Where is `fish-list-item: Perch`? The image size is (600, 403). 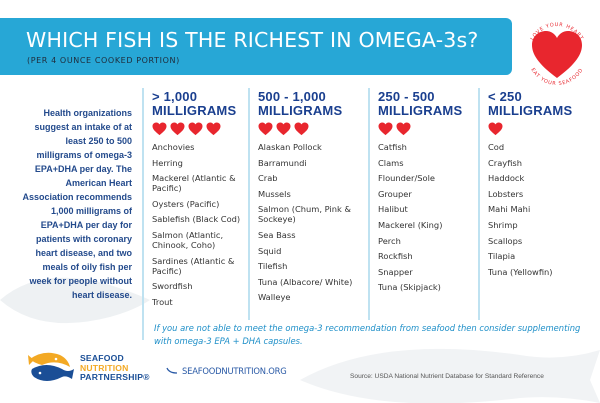
fish-list-item: Perch is located at coordinates (389, 240).